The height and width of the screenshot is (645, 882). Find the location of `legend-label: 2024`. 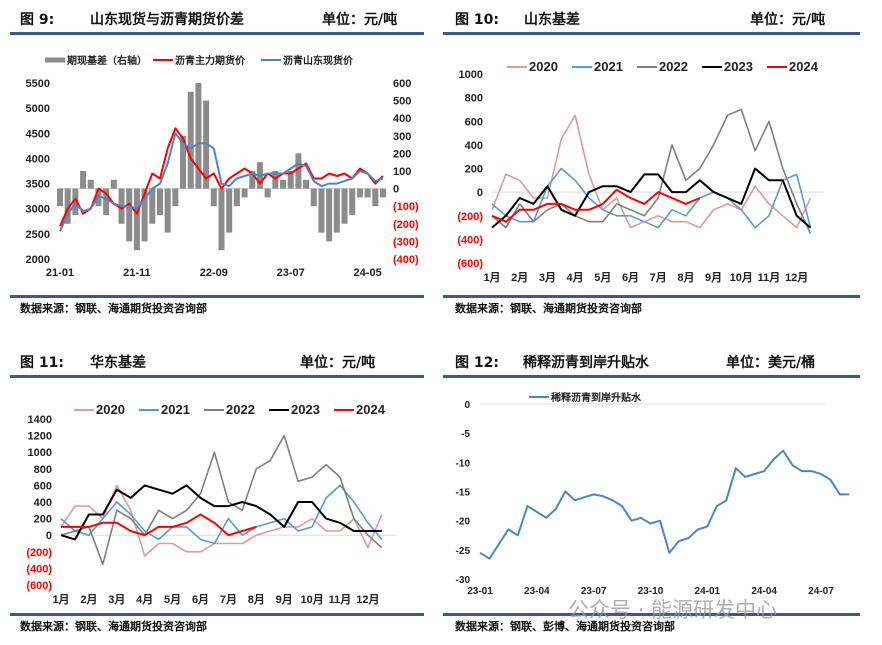

legend-label: 2024 is located at coordinates (804, 66).